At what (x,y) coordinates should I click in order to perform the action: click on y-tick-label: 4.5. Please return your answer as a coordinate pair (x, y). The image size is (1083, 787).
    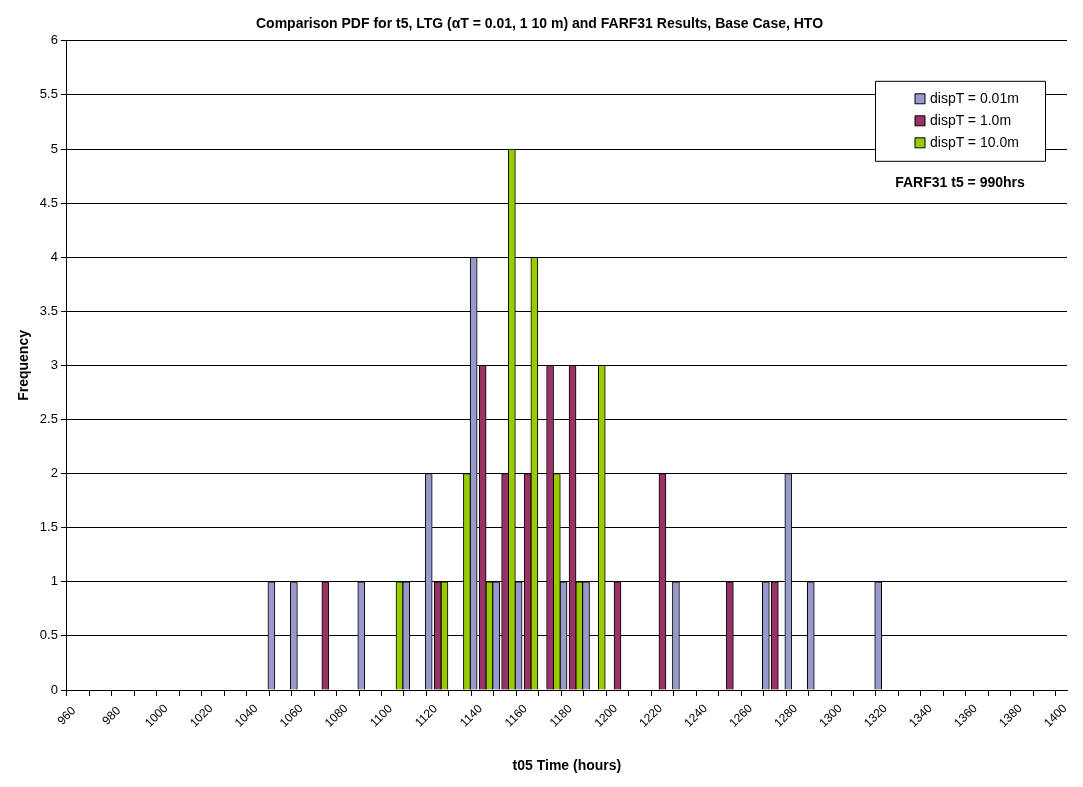
    Looking at the image, I should click on (48, 202).